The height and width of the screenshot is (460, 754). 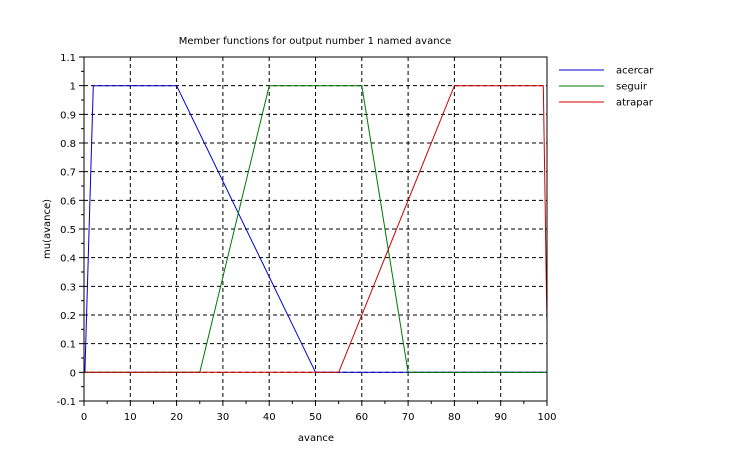 I want to click on legend: acercar seguir atrapar, so click(x=606, y=87).